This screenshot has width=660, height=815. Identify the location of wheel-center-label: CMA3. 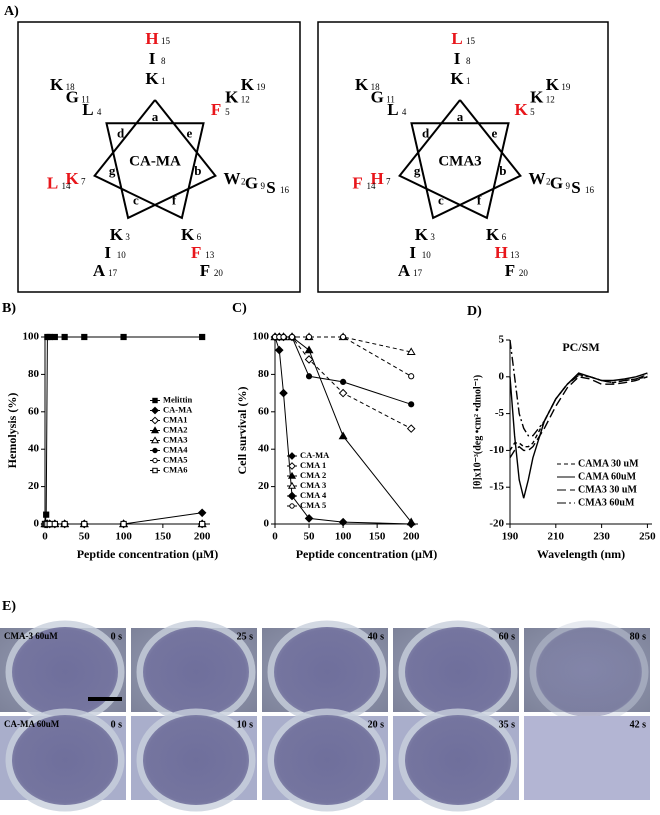
(459, 161).